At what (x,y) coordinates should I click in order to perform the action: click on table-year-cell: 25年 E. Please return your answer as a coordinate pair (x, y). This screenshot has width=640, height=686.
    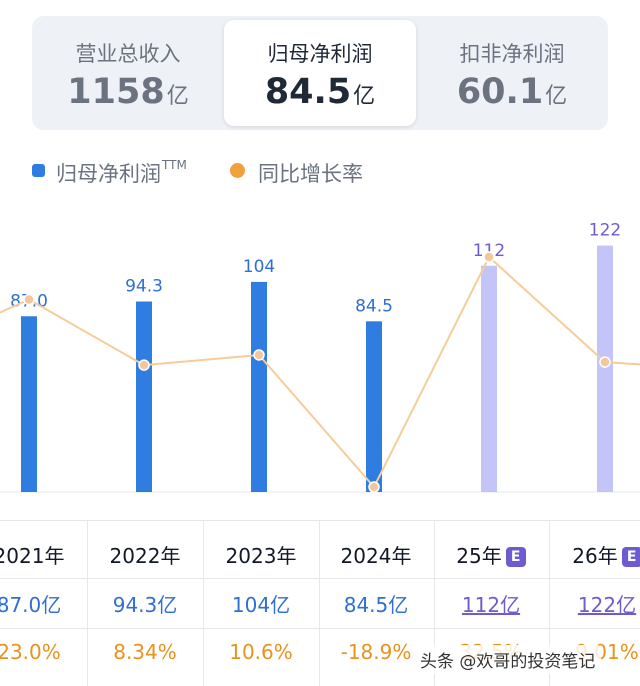
    Looking at the image, I should click on (491, 554).